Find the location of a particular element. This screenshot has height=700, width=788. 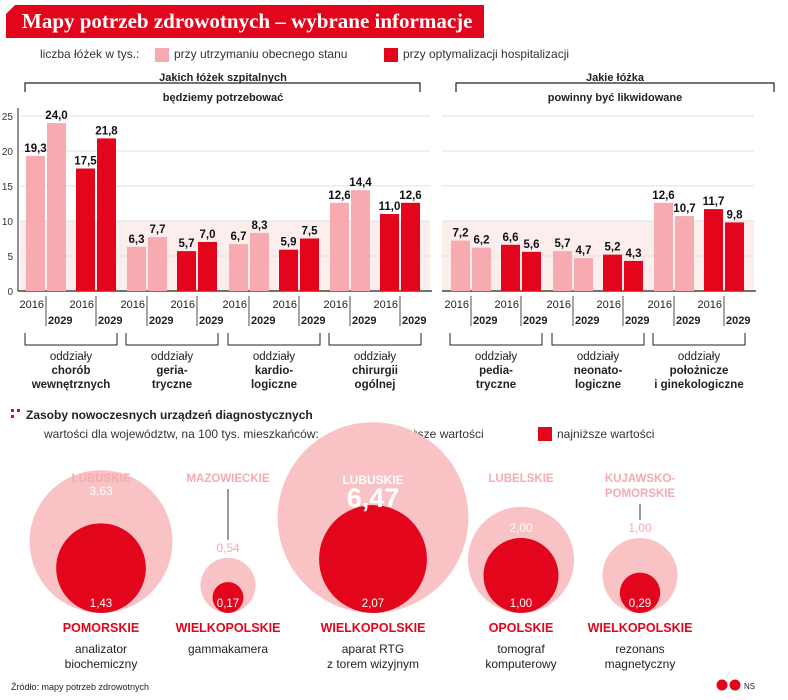

device-name: komputerowy is located at coordinates (520, 664).